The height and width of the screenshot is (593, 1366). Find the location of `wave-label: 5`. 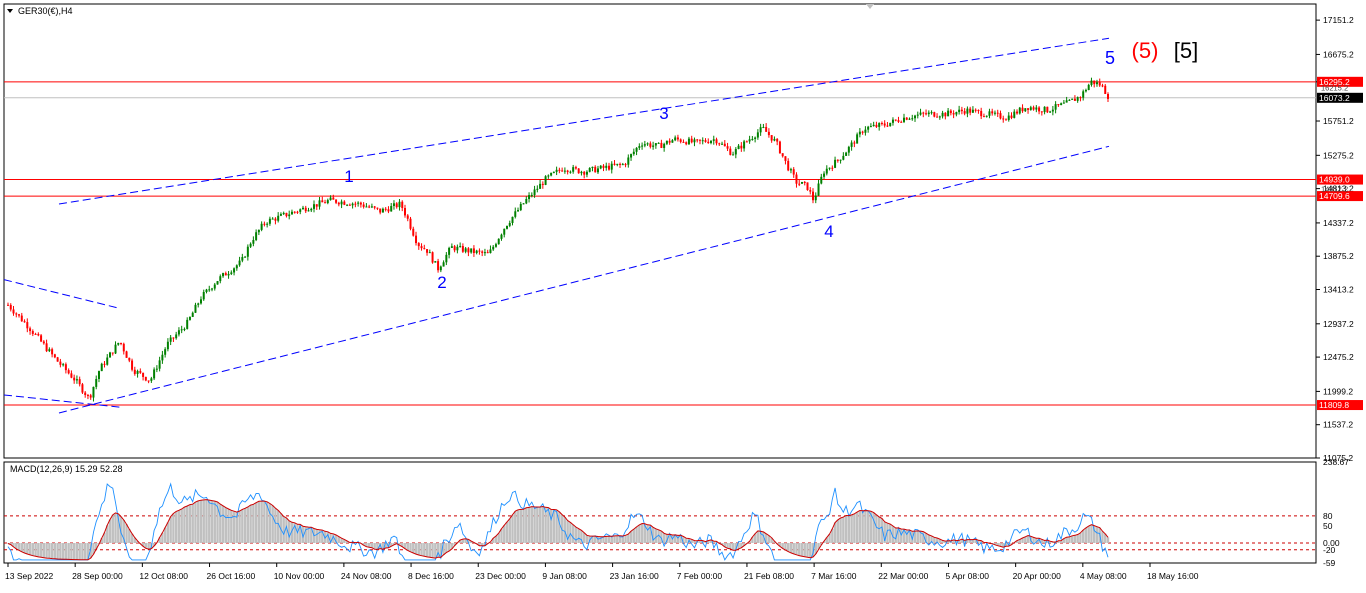

wave-label: 5 is located at coordinates (1110, 58).